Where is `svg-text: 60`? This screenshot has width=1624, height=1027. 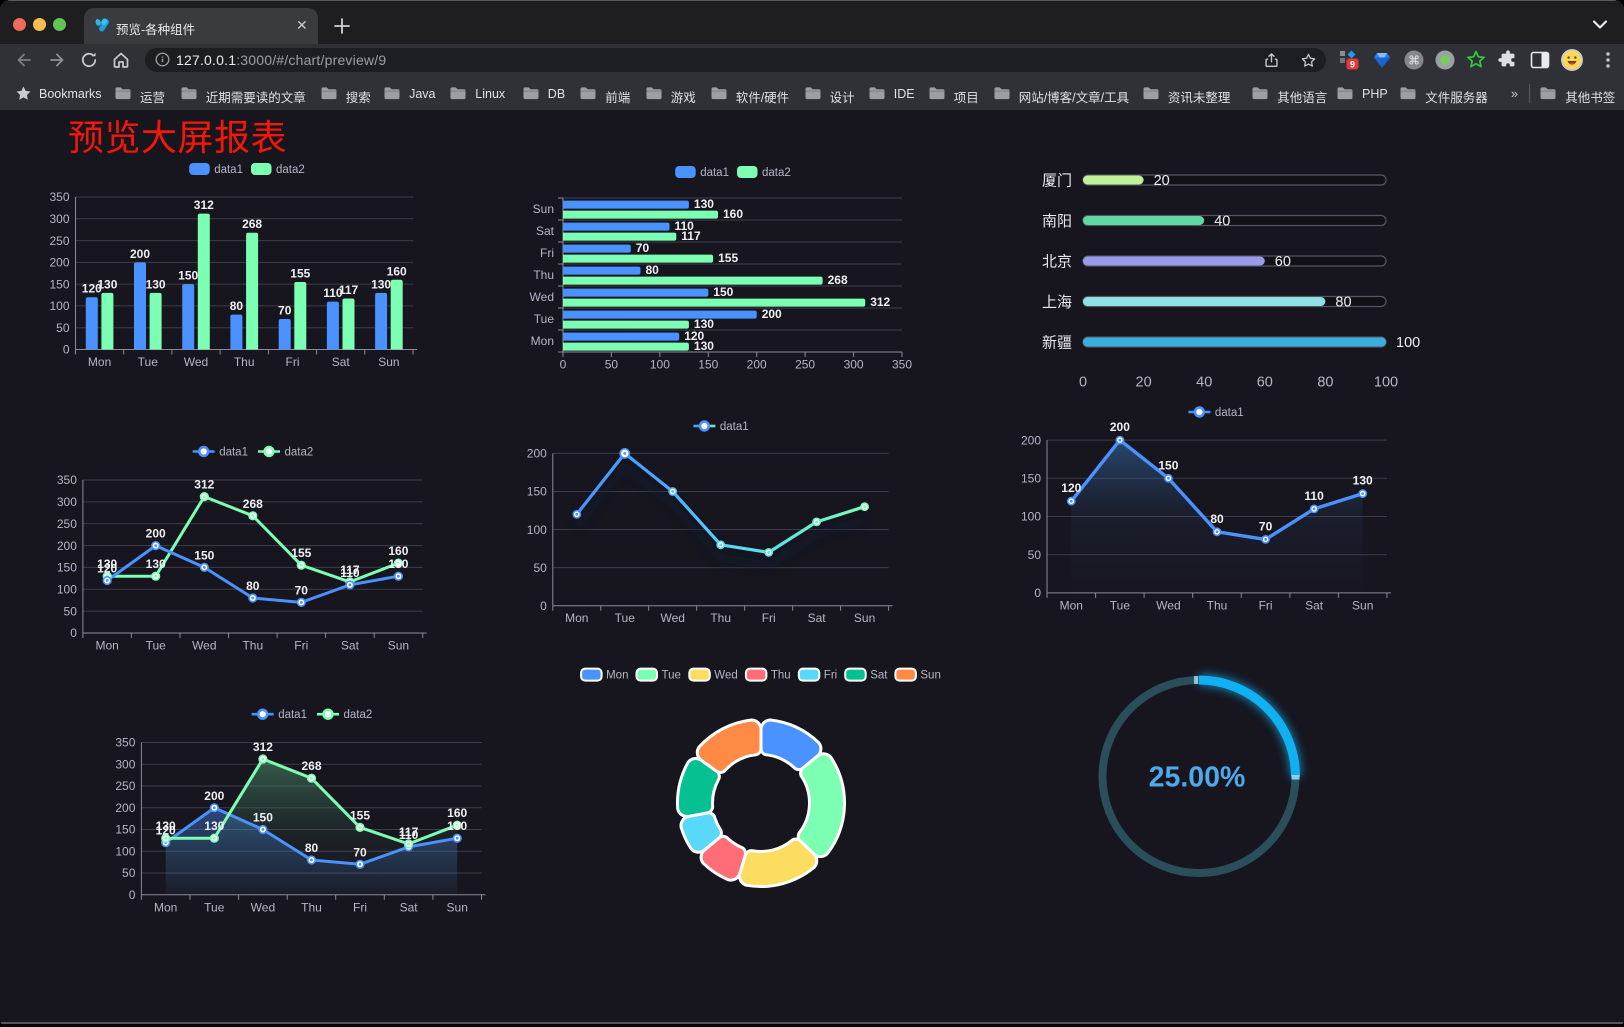 svg-text: 60 is located at coordinates (1265, 383).